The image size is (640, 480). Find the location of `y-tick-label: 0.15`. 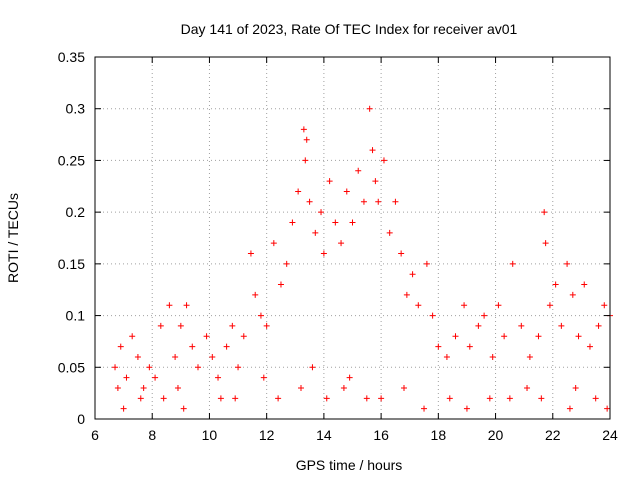

y-tick-label: 0.15 is located at coordinates (71, 264).